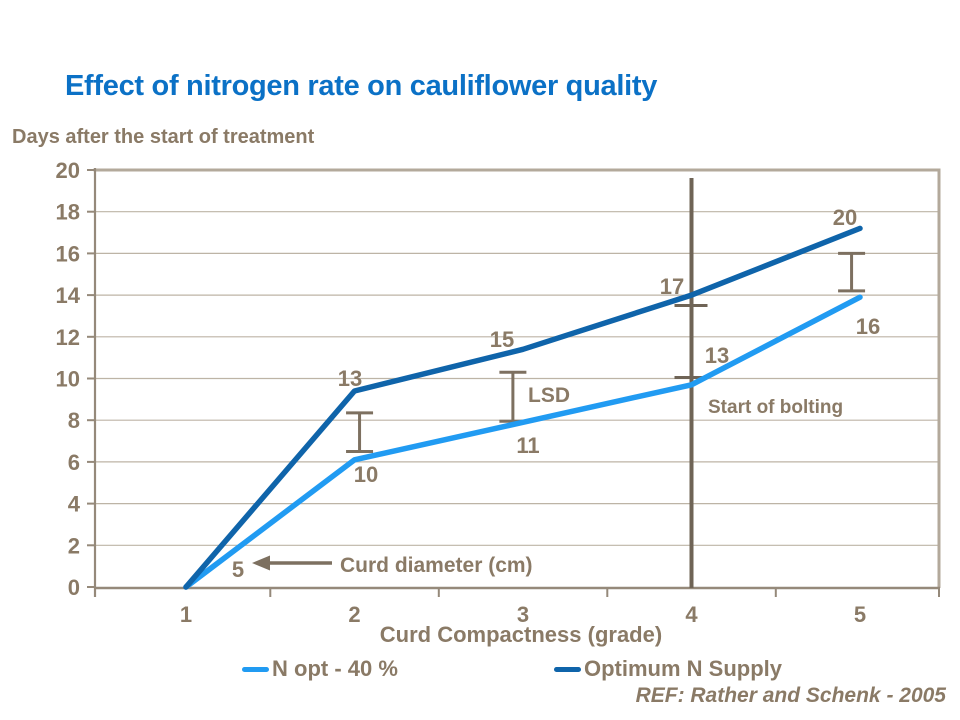 Image resolution: width=960 pixels, height=720 pixels. Describe the element at coordinates (775, 407) in the screenshot. I see `start-of-bolting-label: Start of bolting` at that location.